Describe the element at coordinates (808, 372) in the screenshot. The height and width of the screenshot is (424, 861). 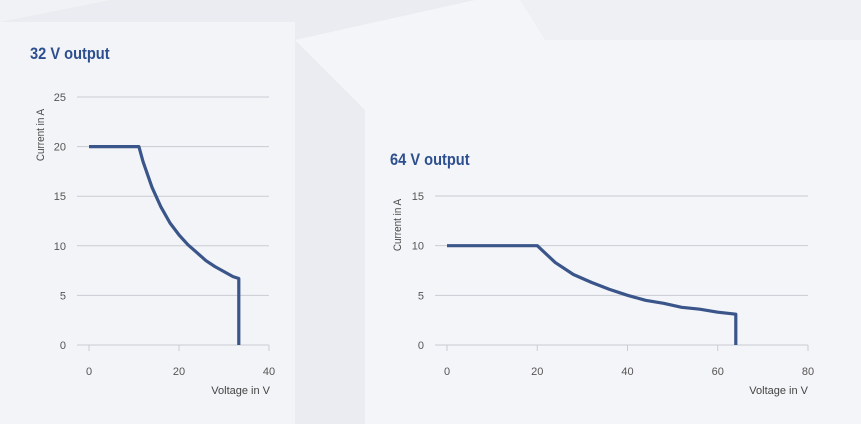
I see `x-tick-label: 80` at that location.